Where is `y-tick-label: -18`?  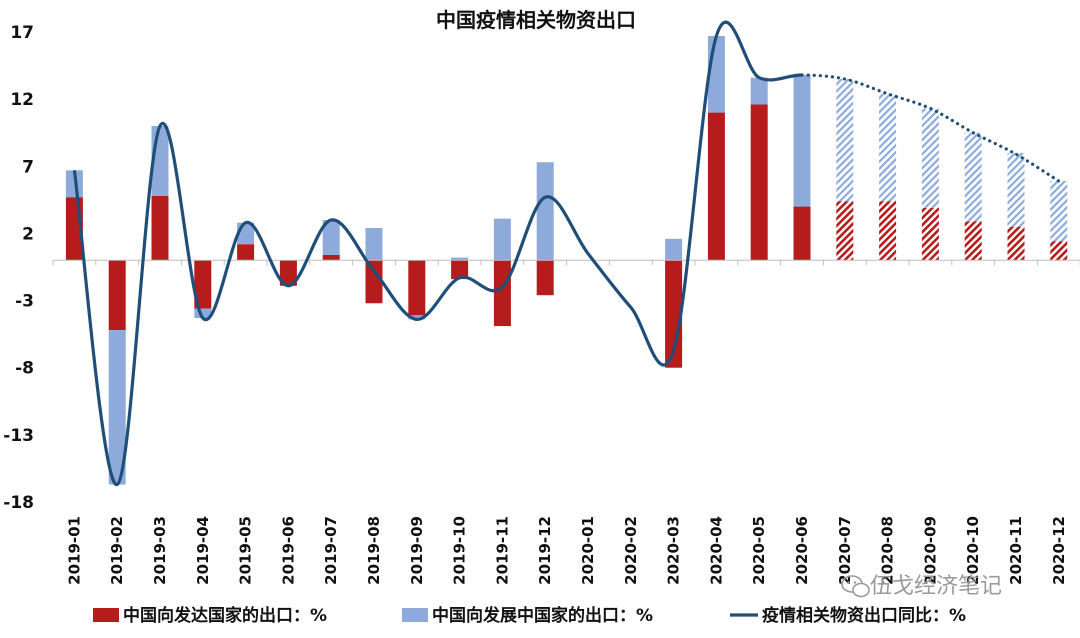
y-tick-label: -18 is located at coordinates (18, 503).